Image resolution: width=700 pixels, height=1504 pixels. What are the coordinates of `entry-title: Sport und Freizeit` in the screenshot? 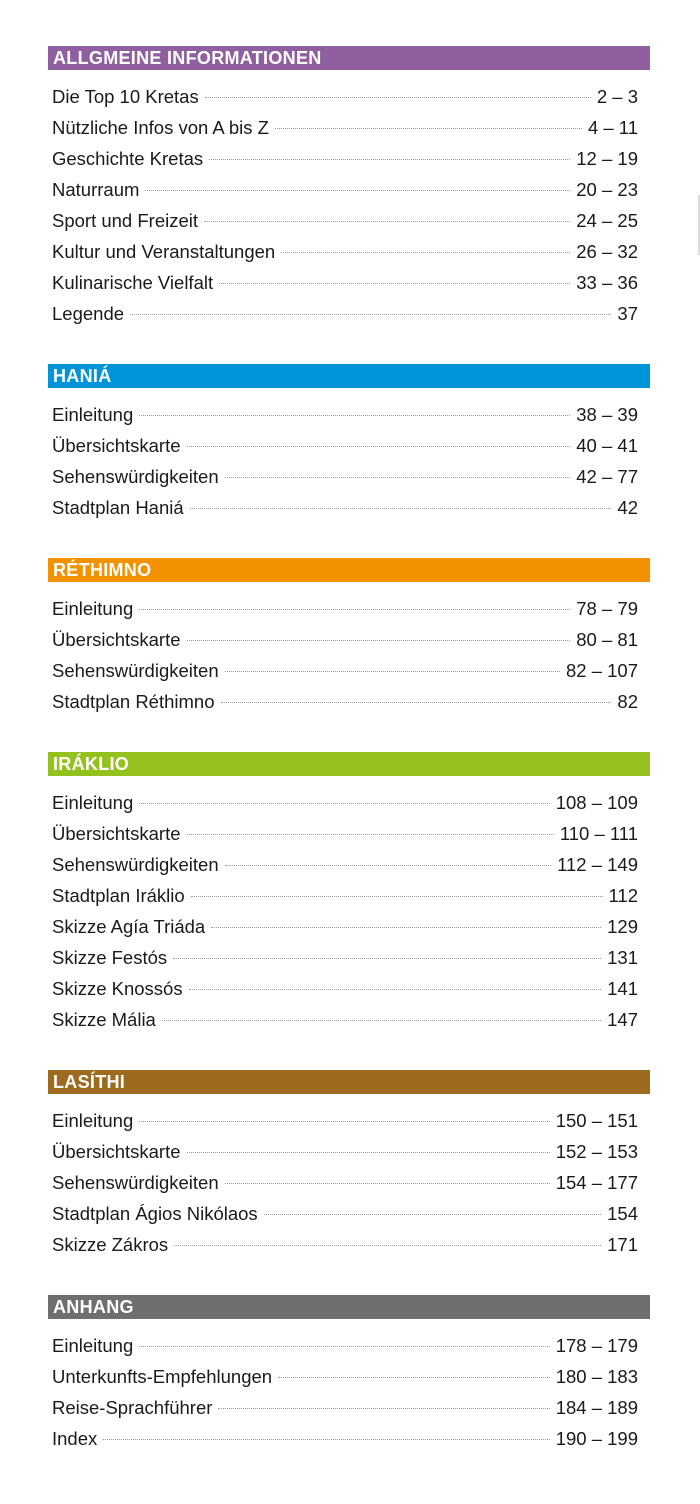 It's located at (125, 220).